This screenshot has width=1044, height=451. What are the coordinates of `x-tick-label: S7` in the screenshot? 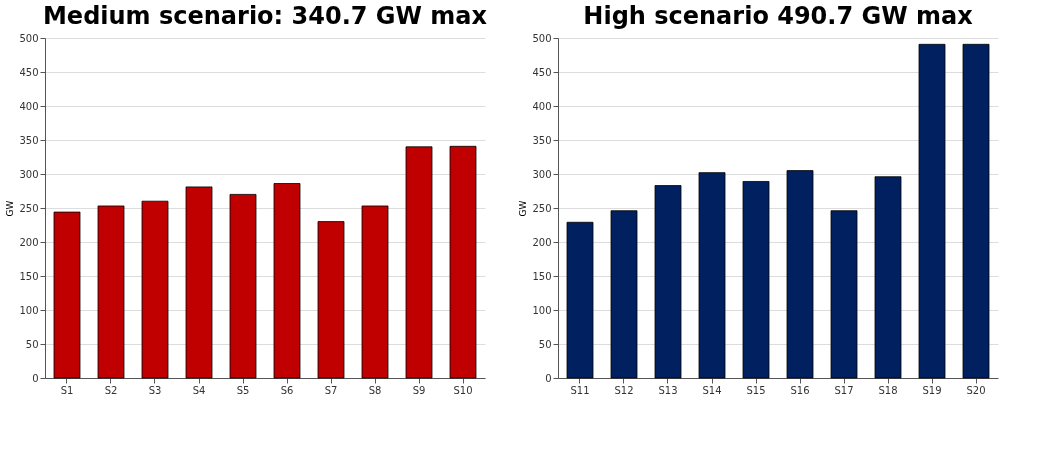 It's located at (331, 390).